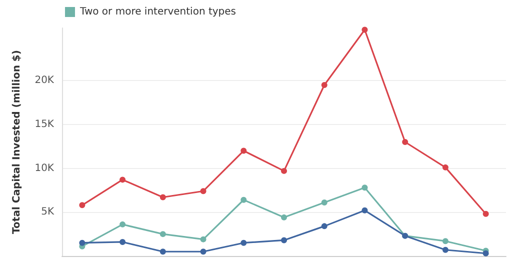  I want to click on y-tick-label: 5K, so click(47, 212).